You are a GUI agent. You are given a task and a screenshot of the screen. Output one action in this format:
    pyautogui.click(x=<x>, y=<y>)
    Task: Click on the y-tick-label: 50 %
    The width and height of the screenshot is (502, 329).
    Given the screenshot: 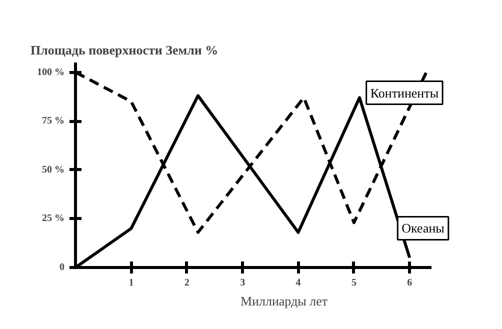 What is the action you would take?
    pyautogui.click(x=53, y=170)
    